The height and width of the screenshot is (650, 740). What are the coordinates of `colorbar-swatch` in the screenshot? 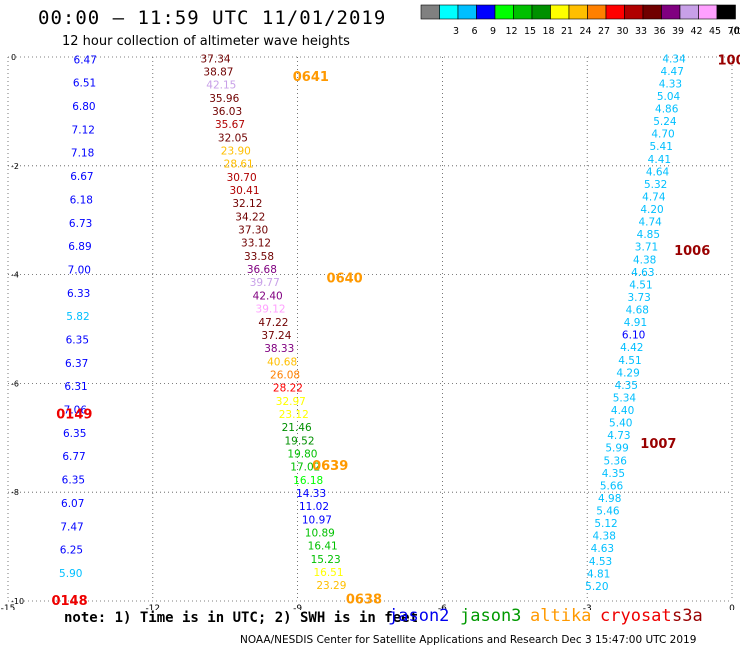 It's located at (726, 12).